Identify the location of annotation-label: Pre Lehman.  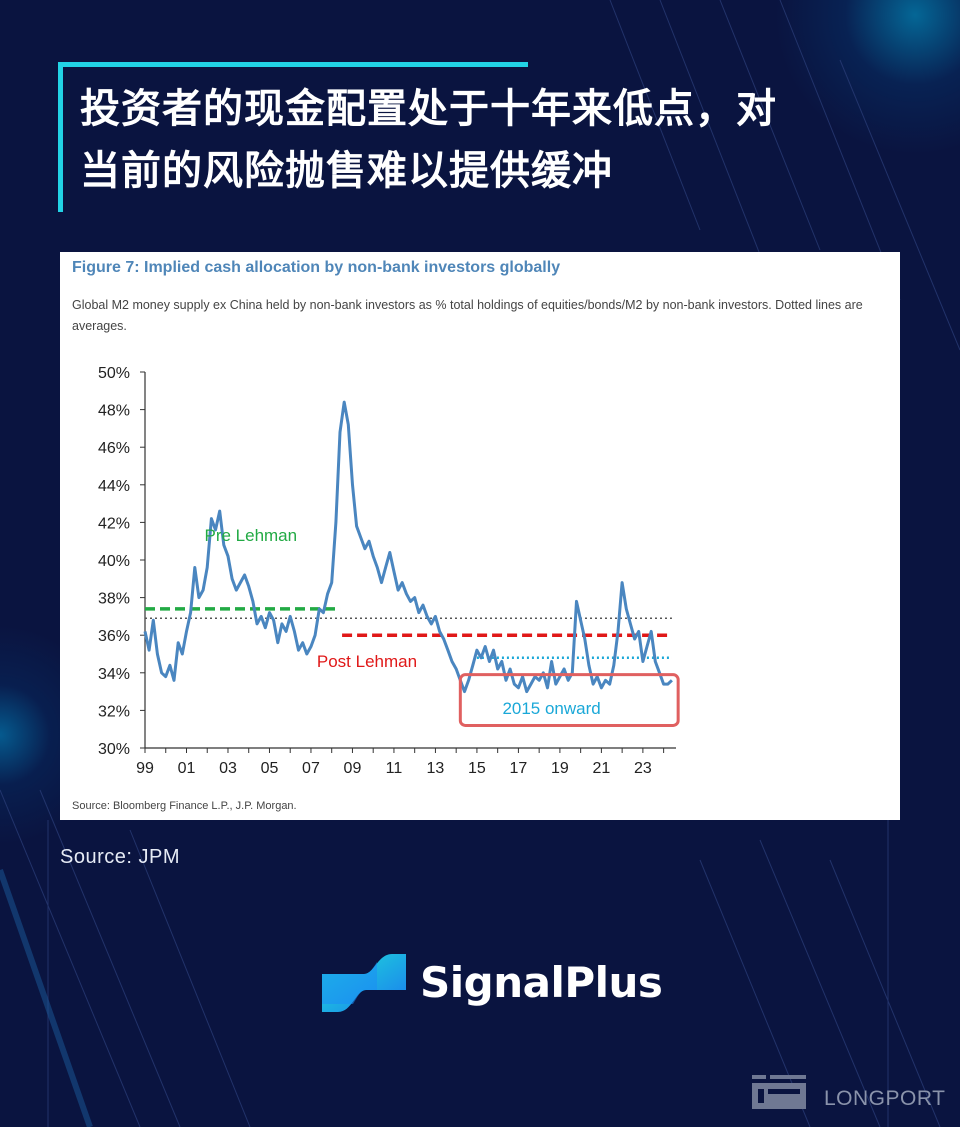
(250, 535).